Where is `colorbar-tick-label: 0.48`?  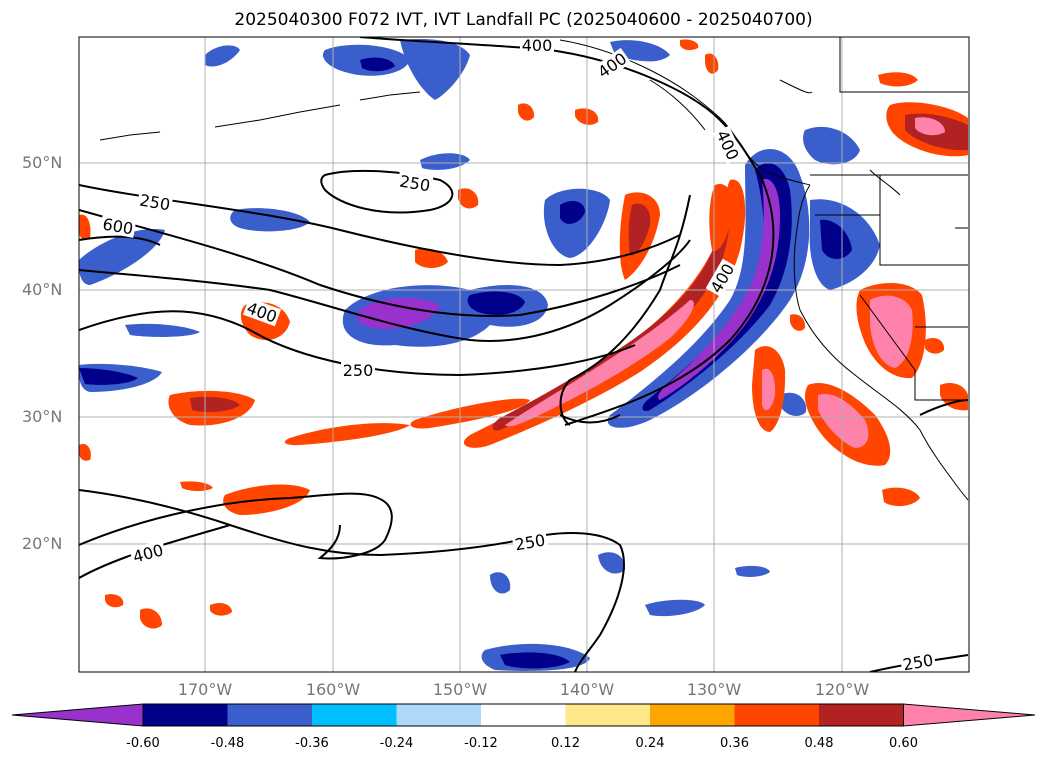 colorbar-tick-label: 0.48 is located at coordinates (819, 743).